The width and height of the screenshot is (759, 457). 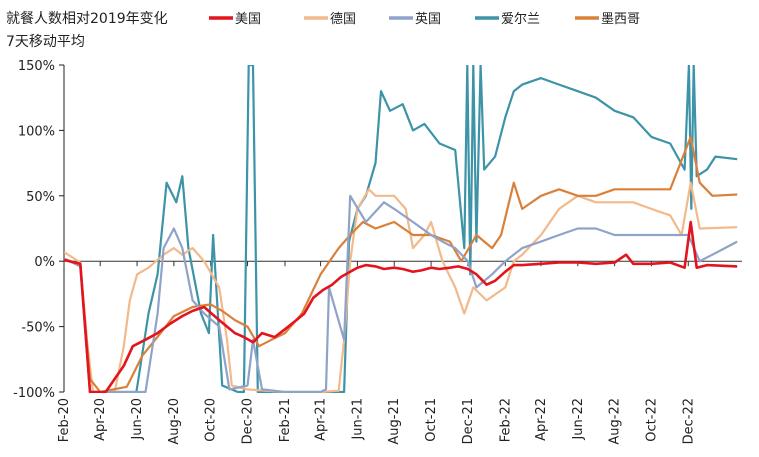 I want to click on x-tick-label: Aug-22, so click(x=615, y=421).